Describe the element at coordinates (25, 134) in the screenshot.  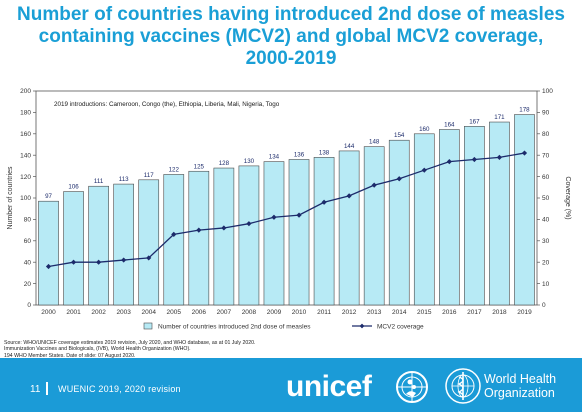
I see `left-axis-tick-label: 160` at that location.